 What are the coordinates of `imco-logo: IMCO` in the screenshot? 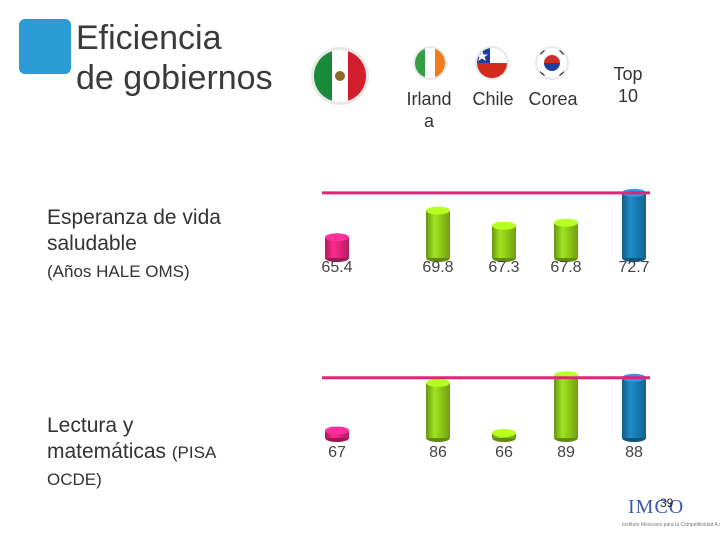 It's located at (656, 507).